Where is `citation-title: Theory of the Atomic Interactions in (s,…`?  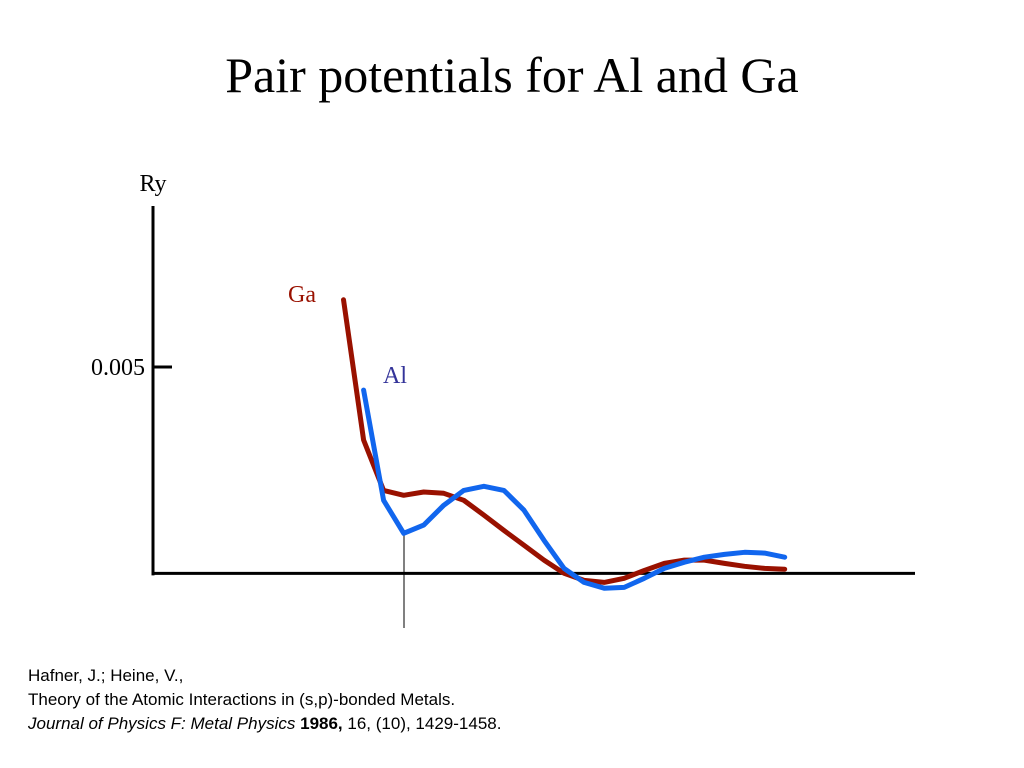 citation-title: Theory of the Atomic Interactions in (s,… is located at coordinates (242, 699).